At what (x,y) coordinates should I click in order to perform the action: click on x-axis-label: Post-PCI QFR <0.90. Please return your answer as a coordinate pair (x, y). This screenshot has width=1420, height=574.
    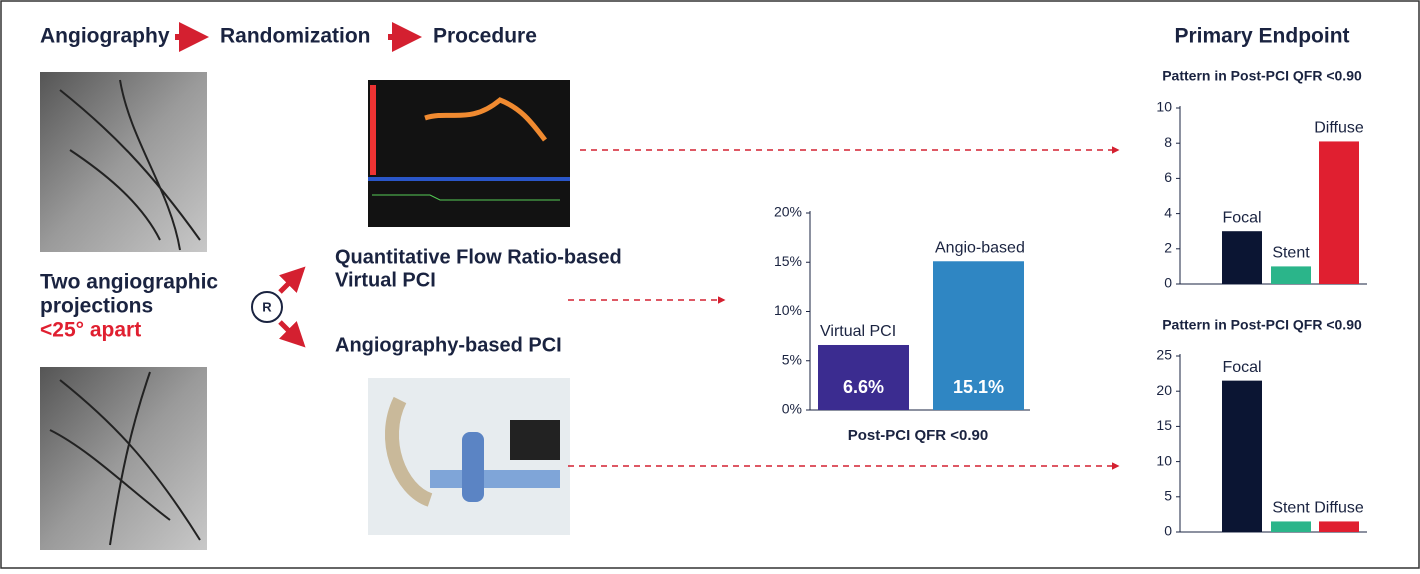
    Looking at the image, I should click on (918, 435).